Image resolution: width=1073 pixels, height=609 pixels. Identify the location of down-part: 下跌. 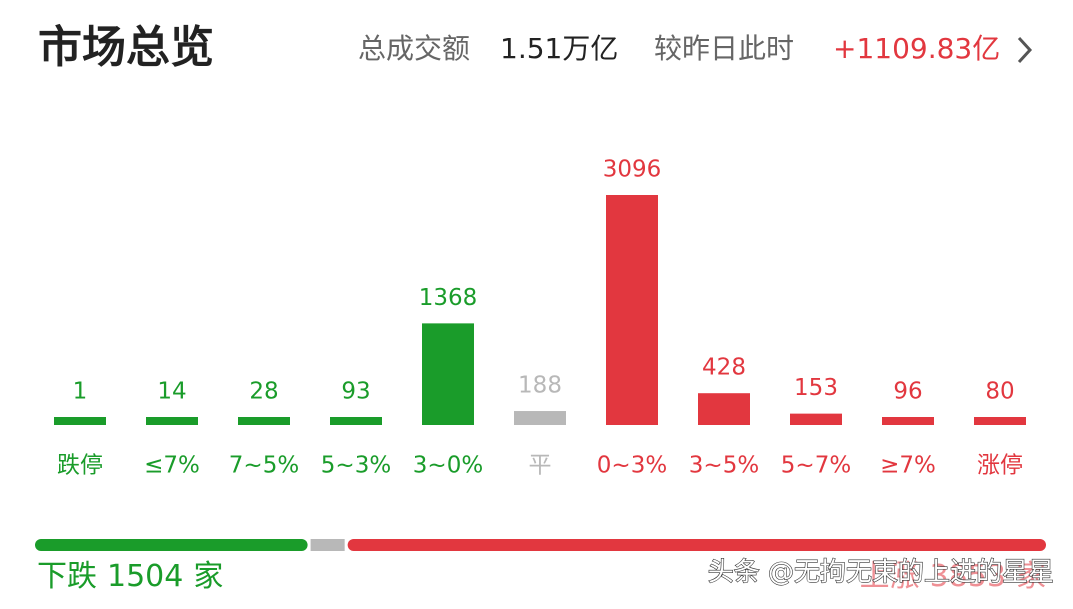
(67, 576).